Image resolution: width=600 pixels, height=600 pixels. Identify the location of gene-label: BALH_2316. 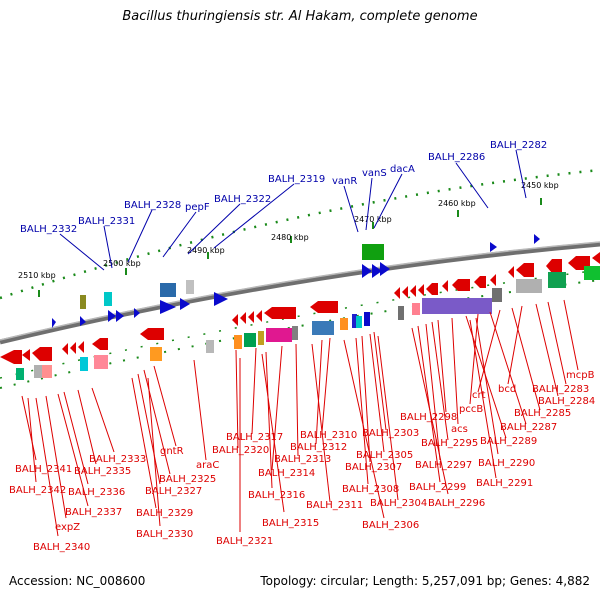
(276, 495).